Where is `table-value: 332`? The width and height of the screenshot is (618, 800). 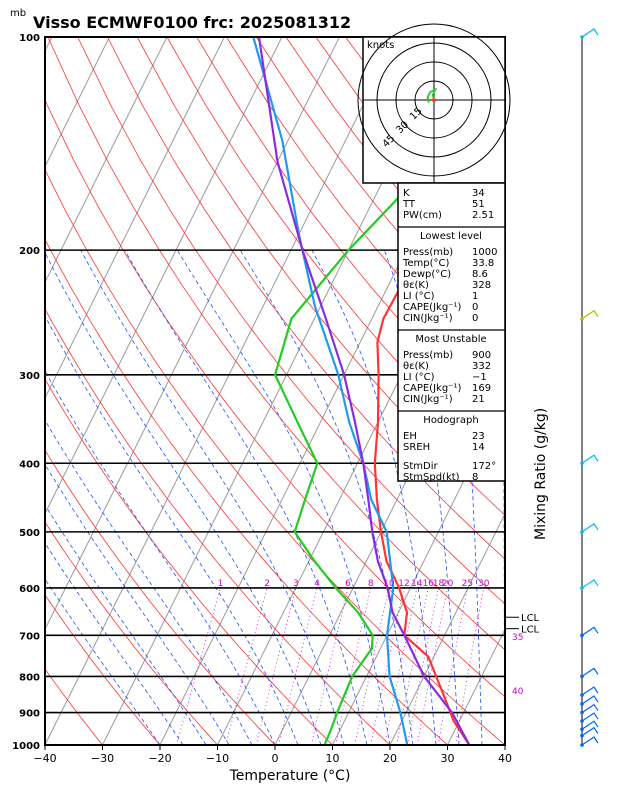
table-value: 332 is located at coordinates (481, 366).